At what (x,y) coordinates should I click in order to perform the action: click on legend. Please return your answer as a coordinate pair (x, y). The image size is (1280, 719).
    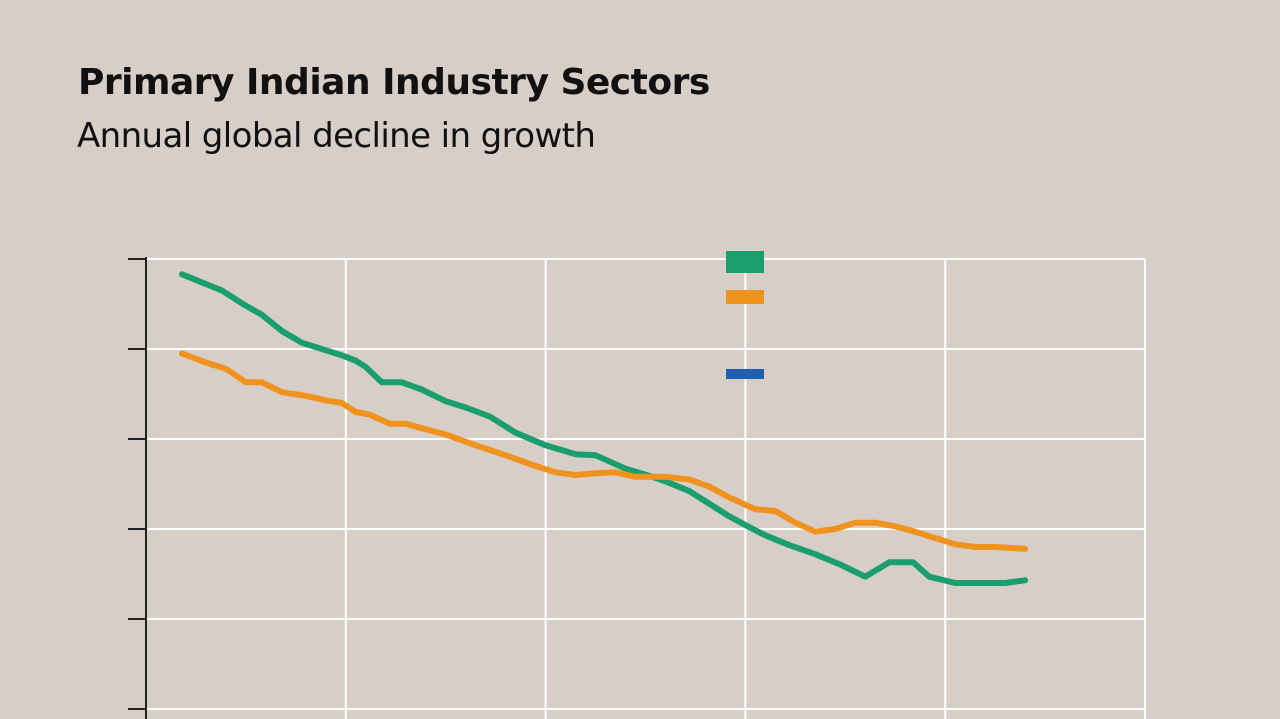
    Looking at the image, I should click on (745, 315).